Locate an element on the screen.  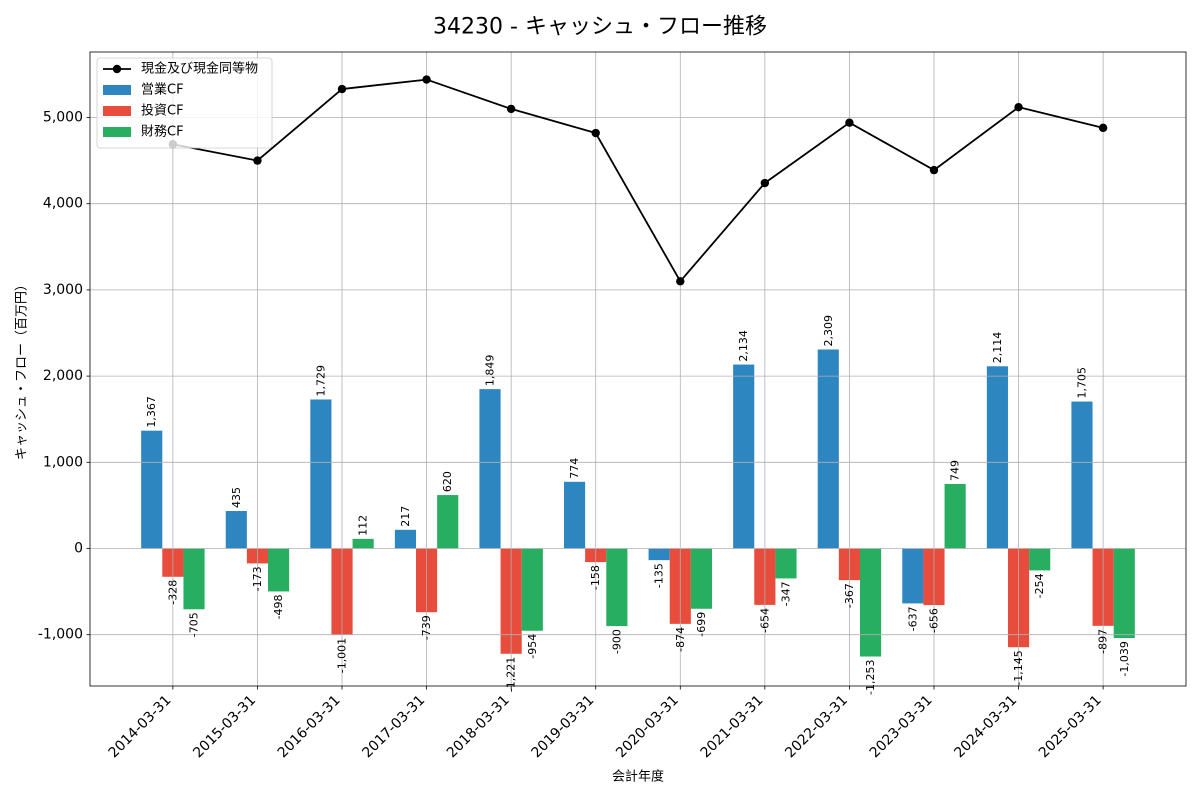
bar-label-series-1-2019-03-31: 774 is located at coordinates (574, 468).